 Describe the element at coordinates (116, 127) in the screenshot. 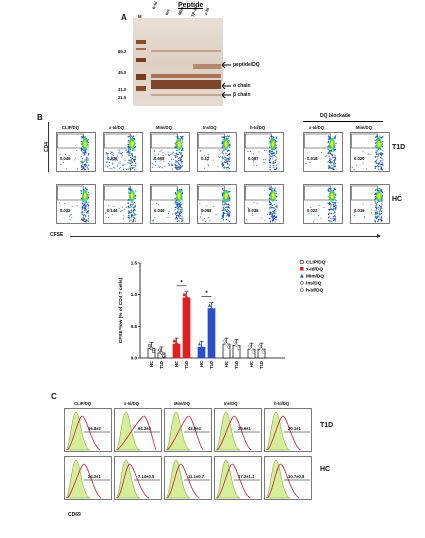

I see `flow-column-label: x-Id/DQ` at that location.